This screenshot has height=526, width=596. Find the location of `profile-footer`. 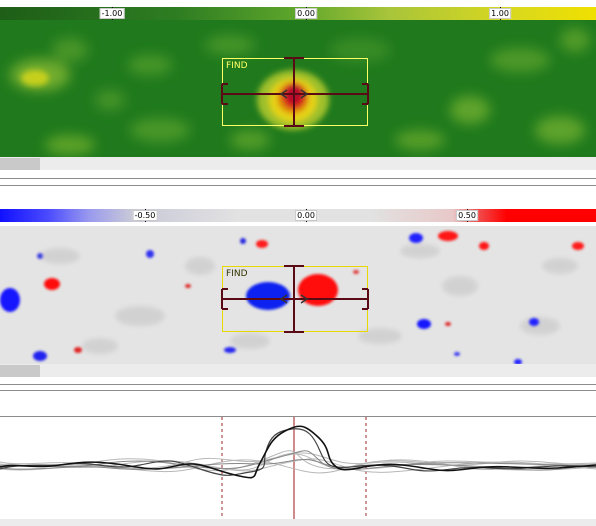

profile-footer is located at coordinates (298, 522).